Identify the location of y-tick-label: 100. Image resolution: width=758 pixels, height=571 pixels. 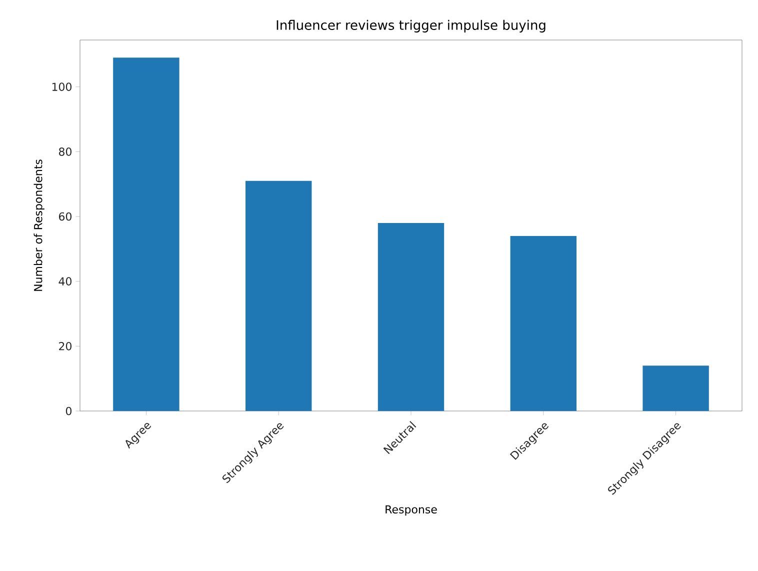
(62, 86).